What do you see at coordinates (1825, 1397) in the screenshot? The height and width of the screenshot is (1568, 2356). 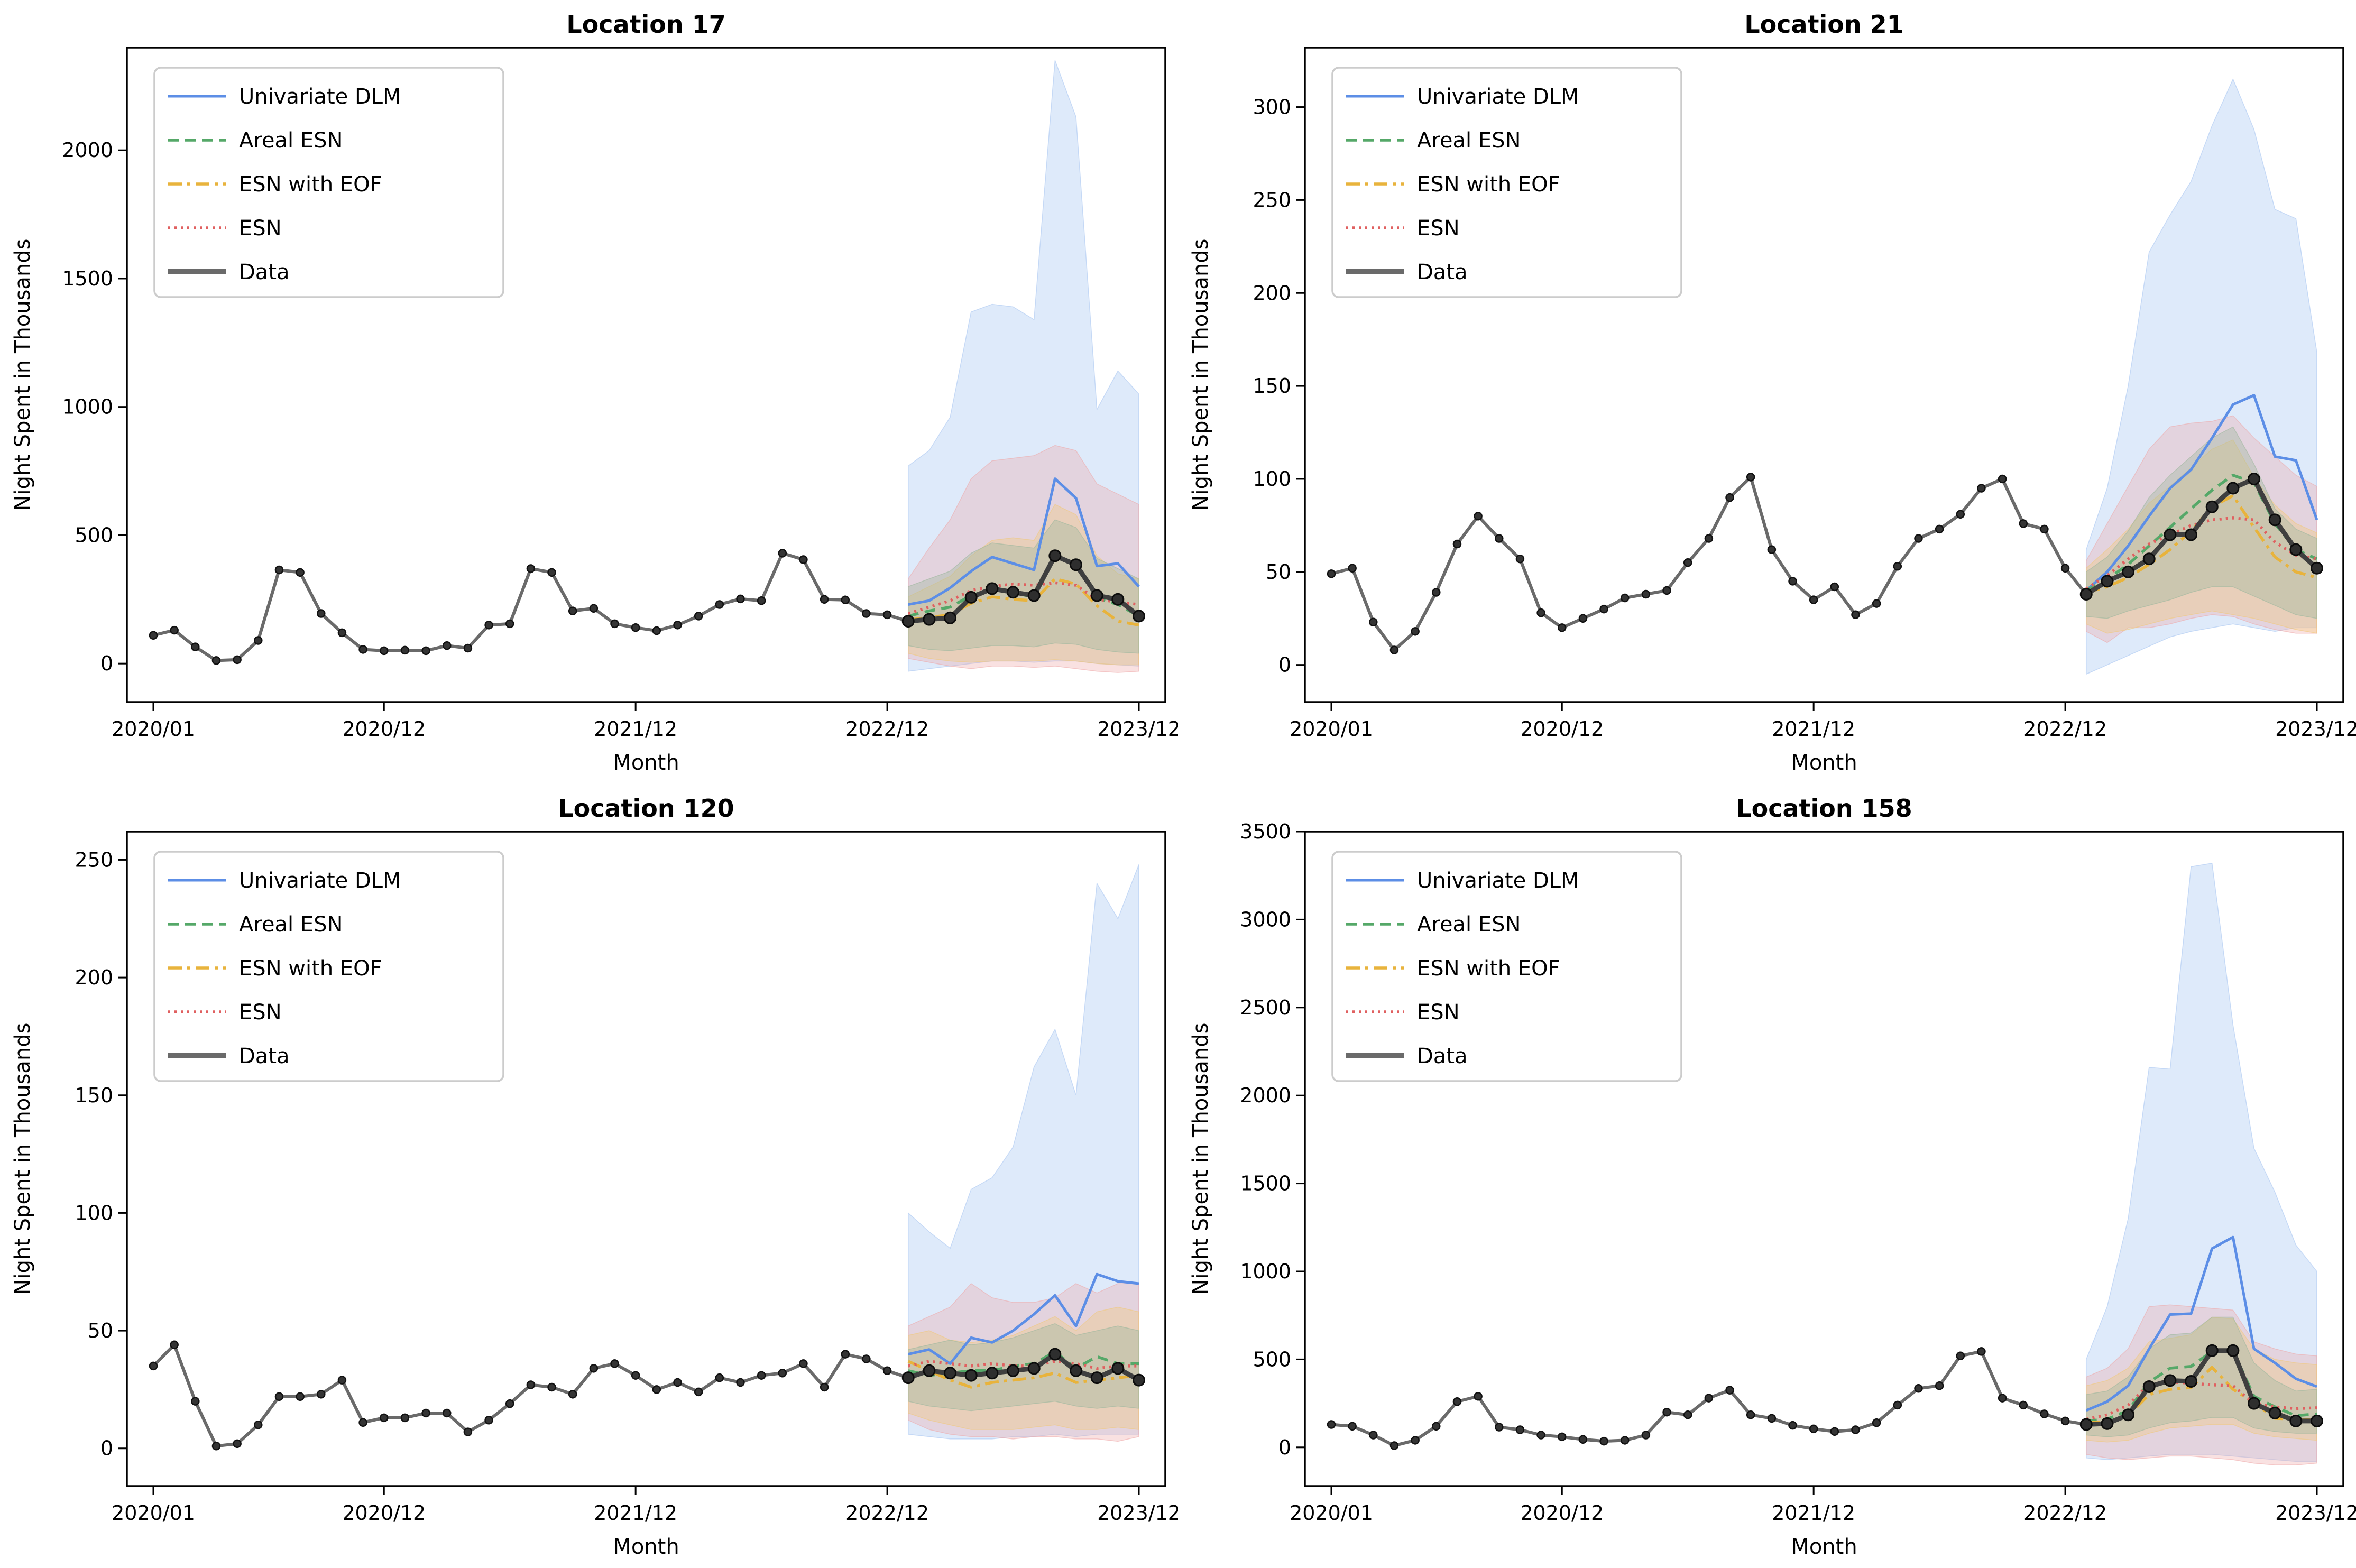 I see `location-158-data-markers` at bounding box center [1825, 1397].